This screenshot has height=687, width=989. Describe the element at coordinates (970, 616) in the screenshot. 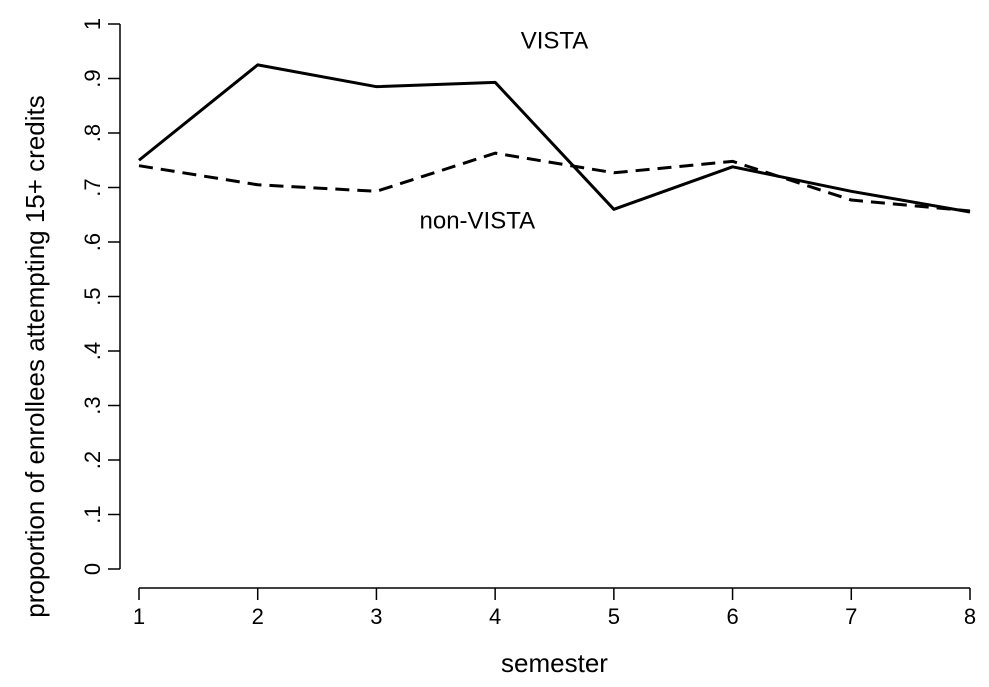

I see `x-tick-label: 8` at that location.